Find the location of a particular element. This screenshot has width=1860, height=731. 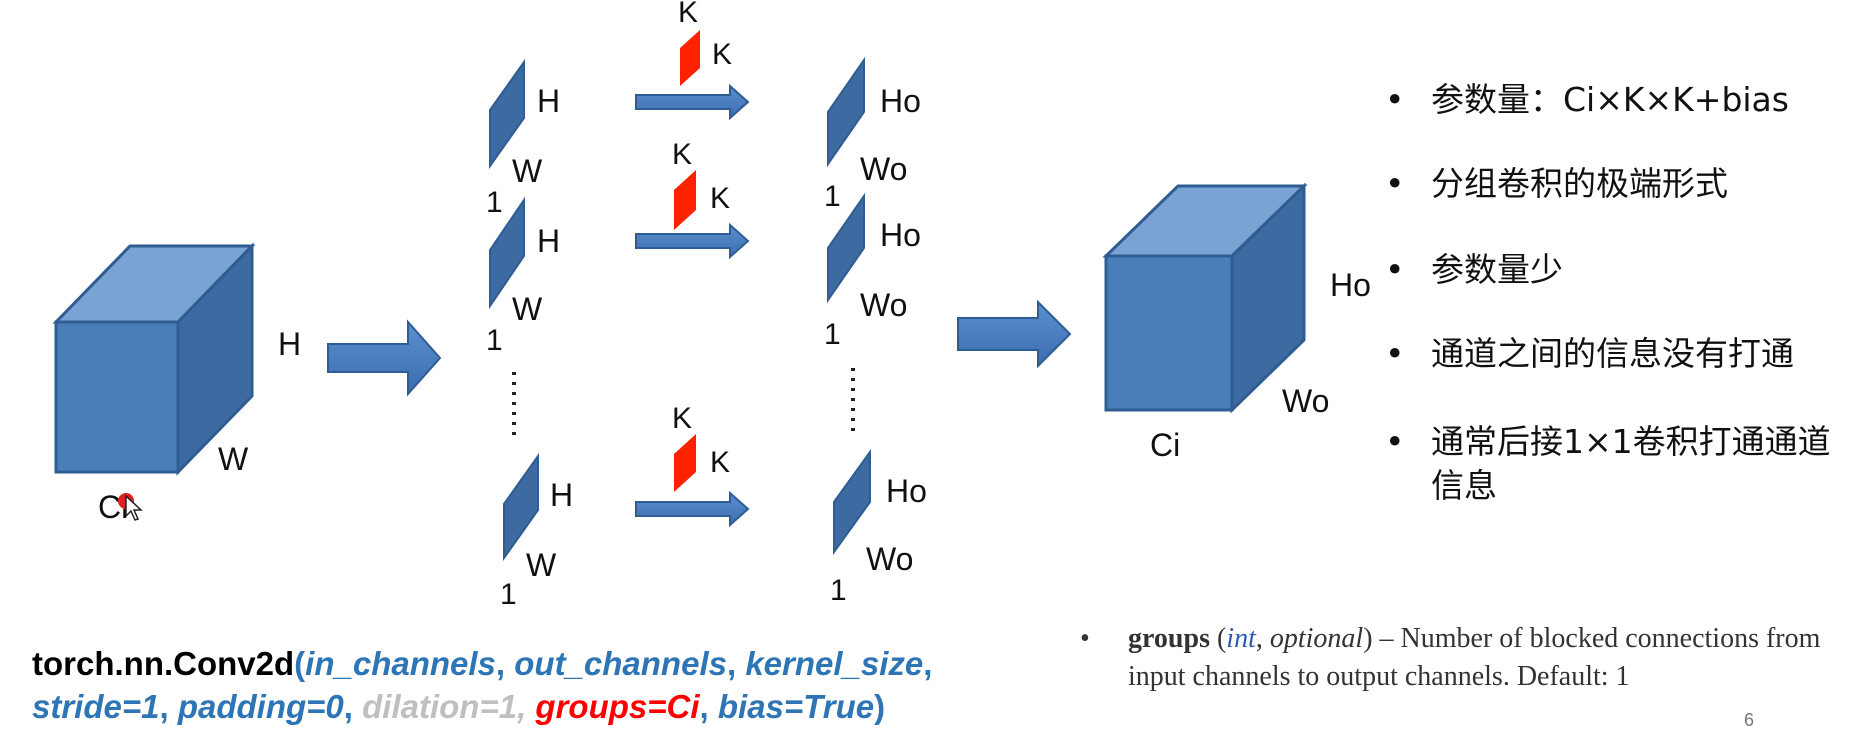

input-w-label: W is located at coordinates (233, 459).